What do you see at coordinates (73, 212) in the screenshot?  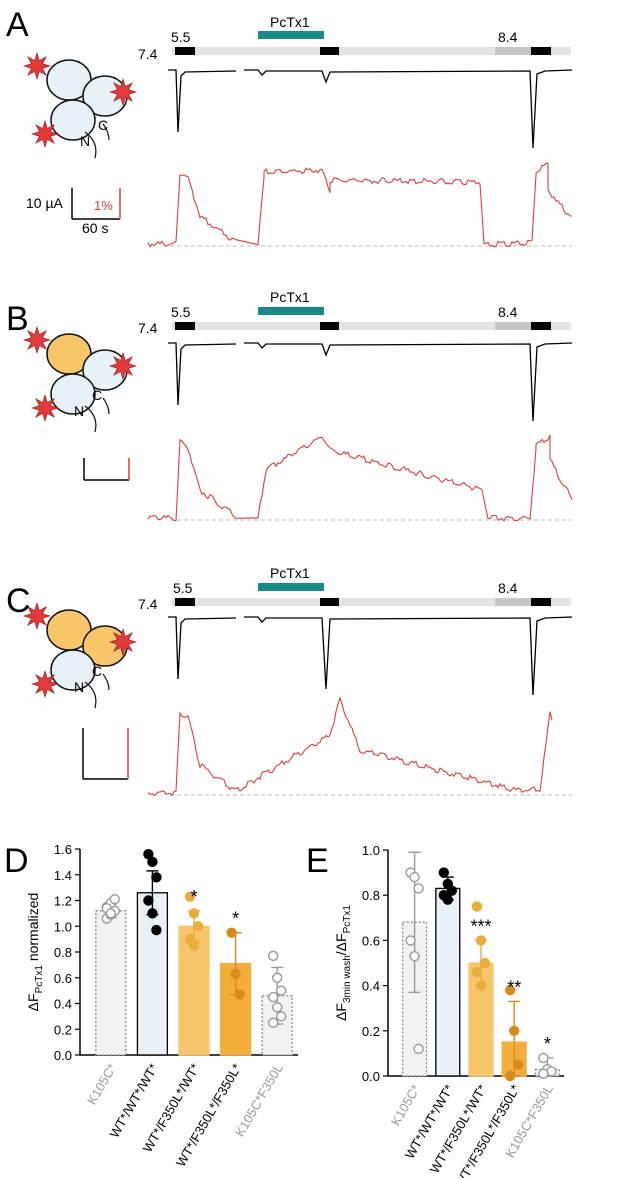 I see `scale-bar-a: 10 µA 1% 60 s` at bounding box center [73, 212].